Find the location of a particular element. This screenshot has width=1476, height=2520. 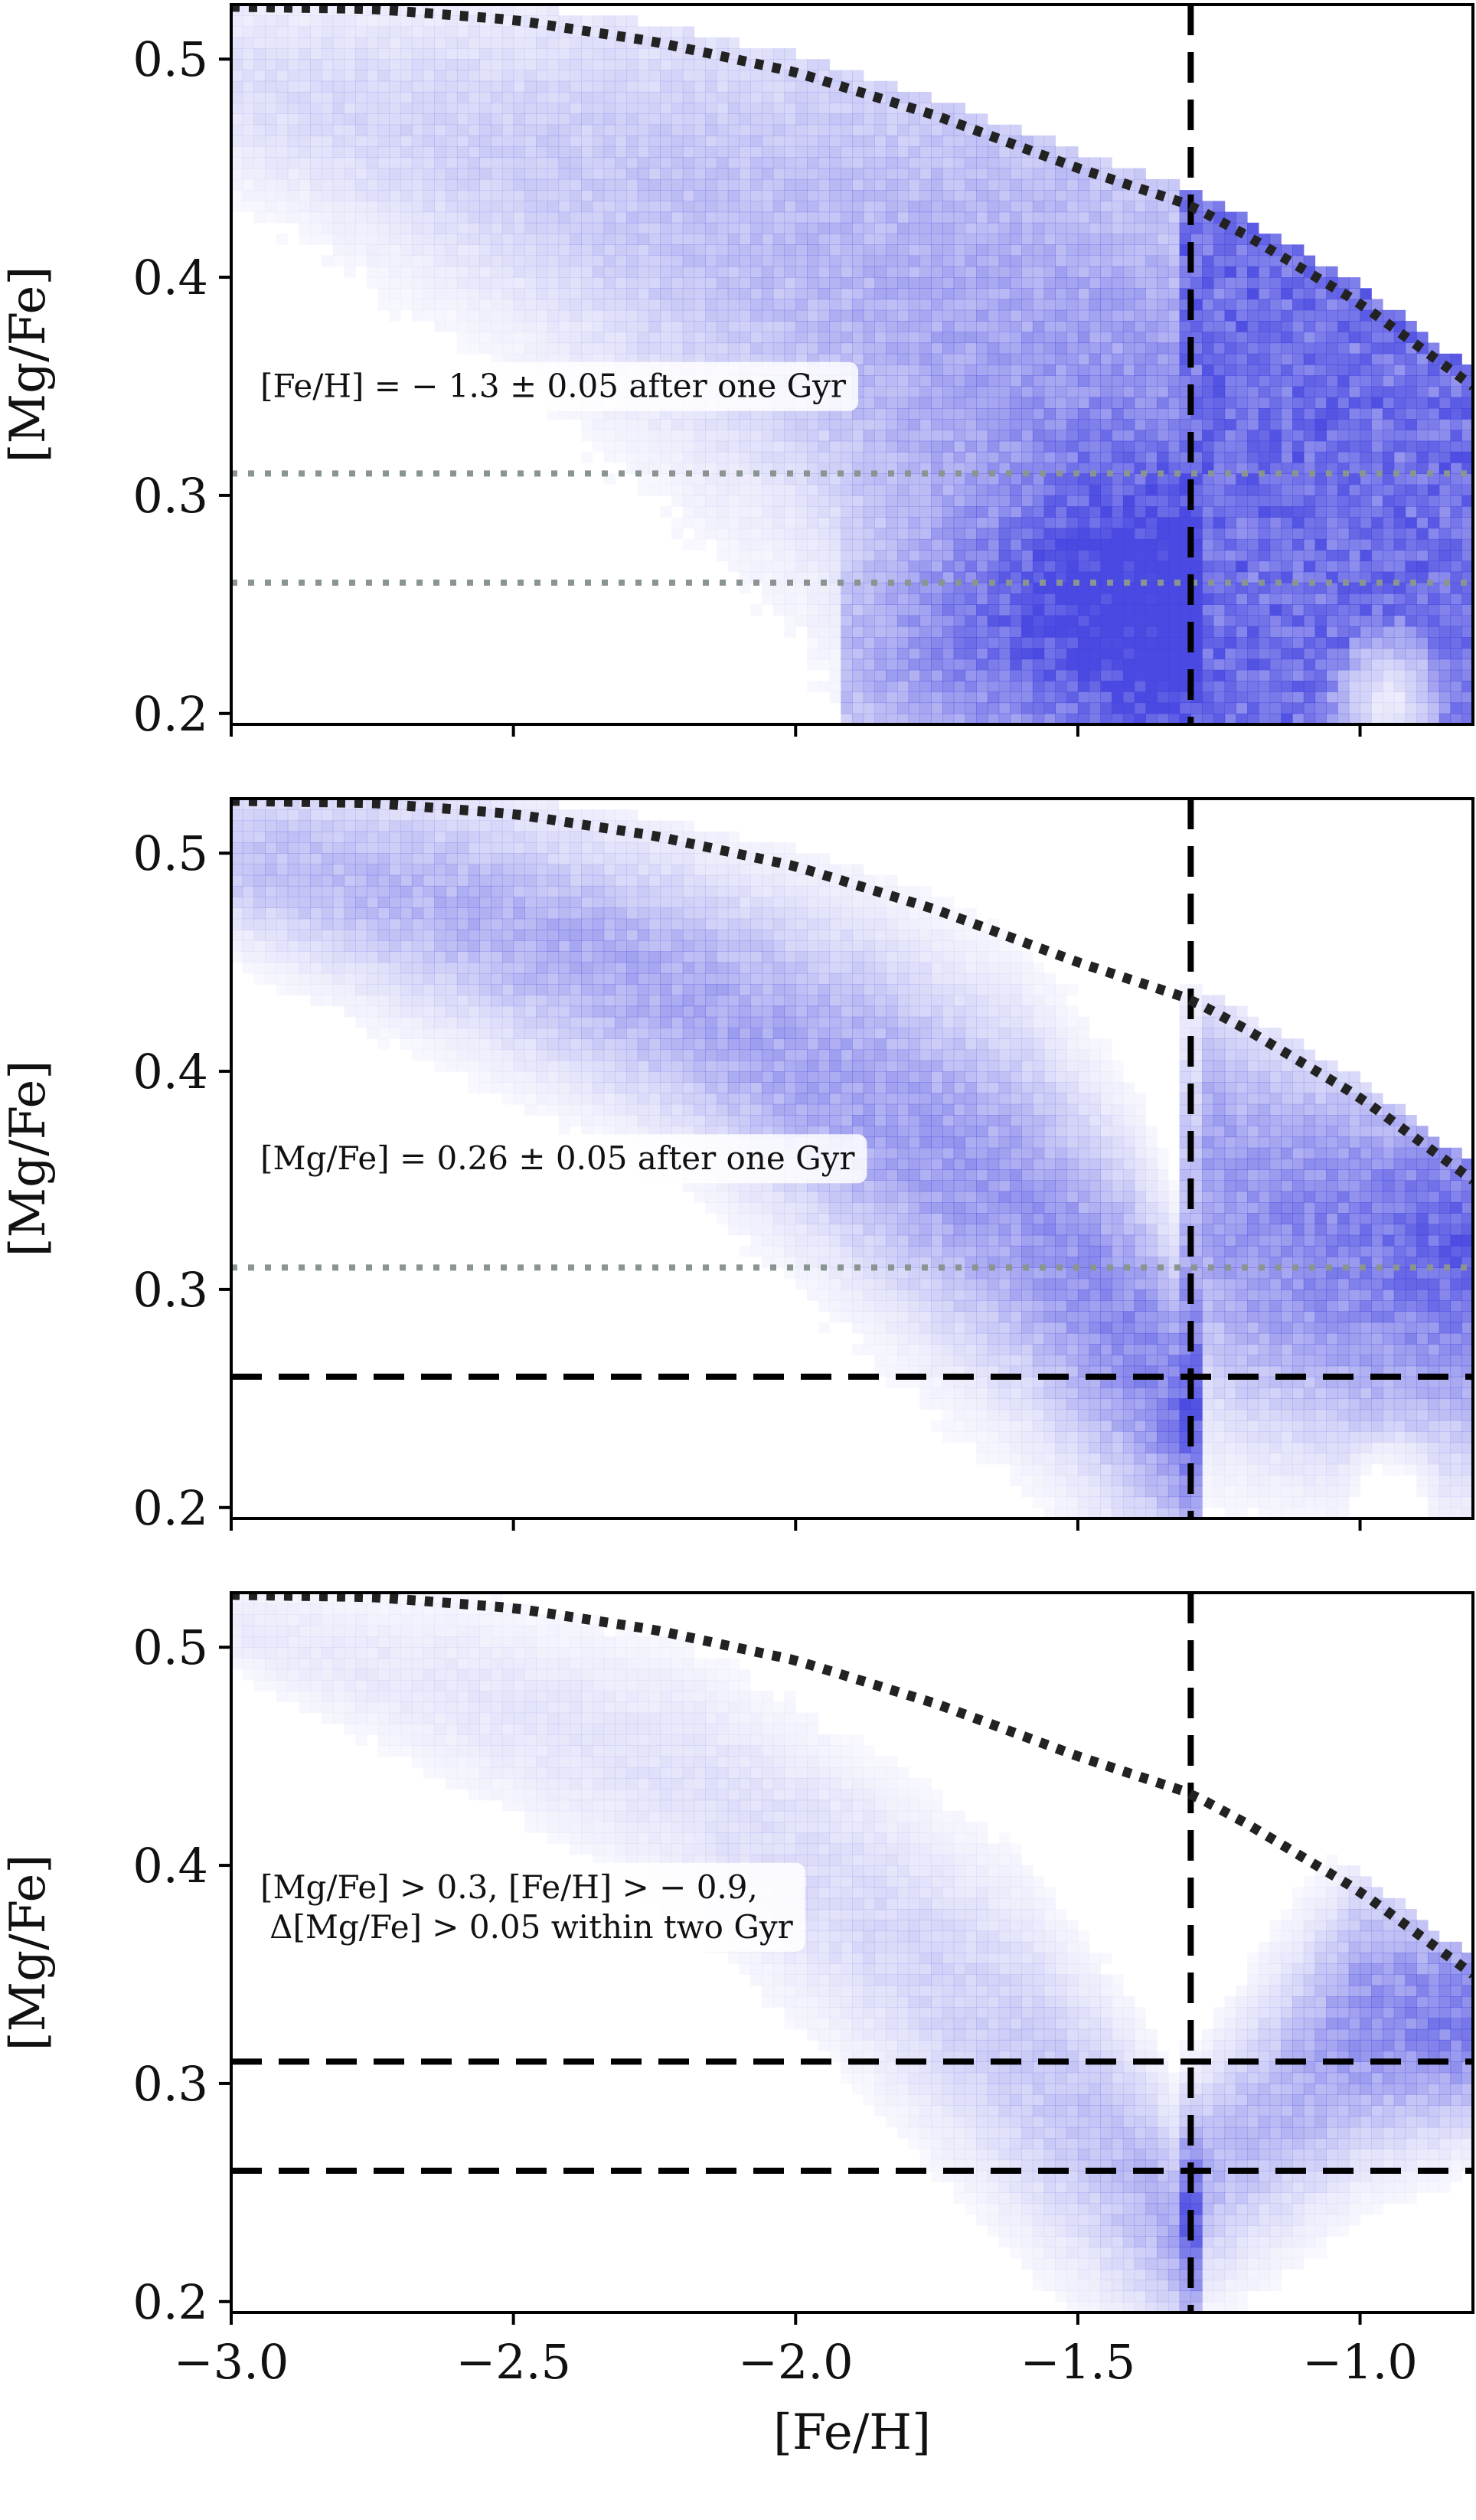

annotation-text: [Fe/H] = − 1.3 ± 0.05 after one Gyr is located at coordinates (553, 386).